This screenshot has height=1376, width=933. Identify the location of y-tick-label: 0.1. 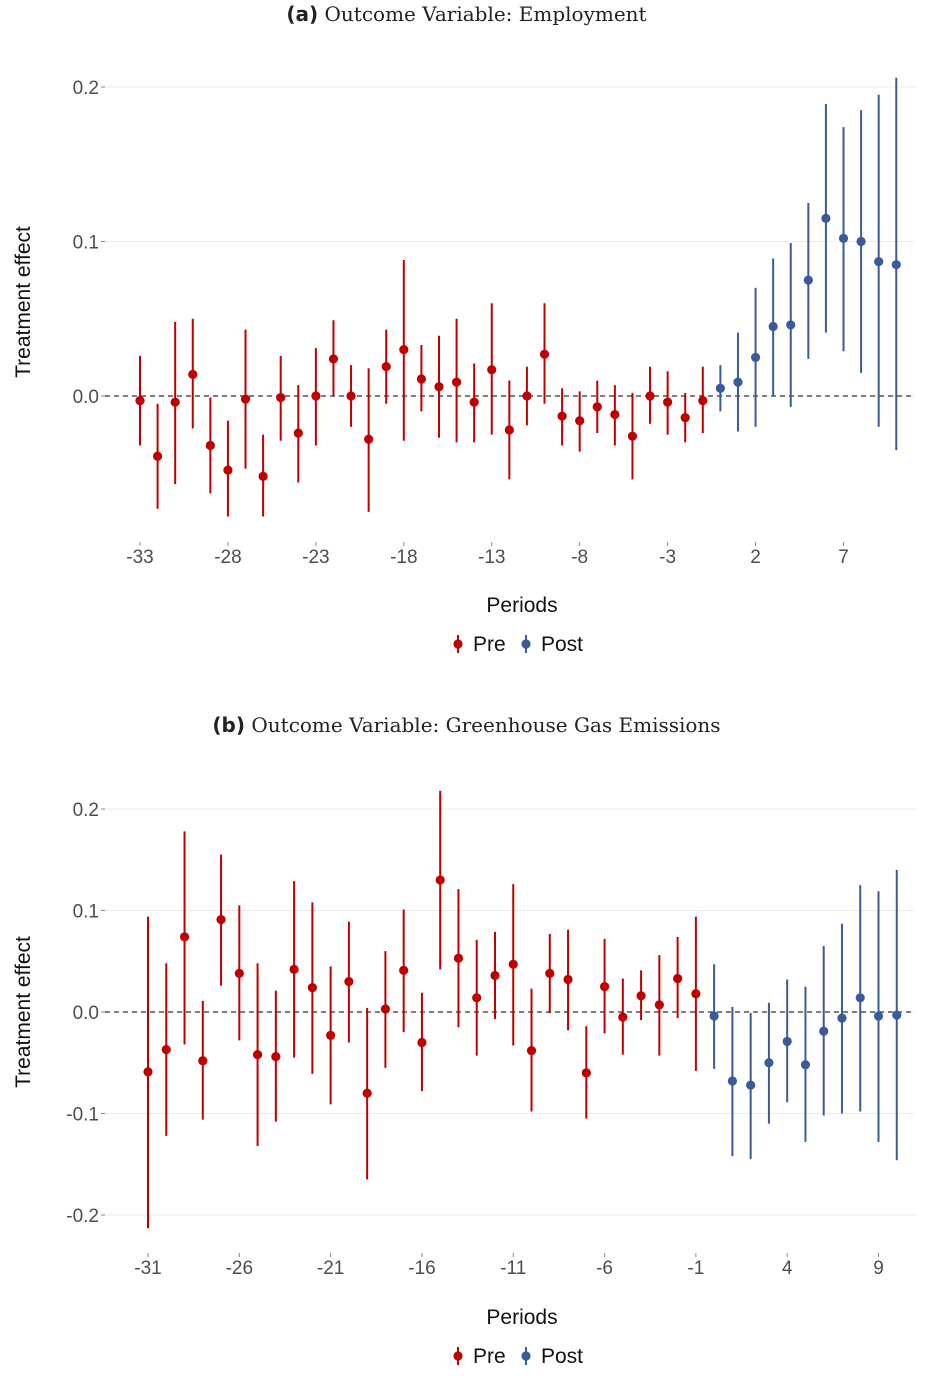
(86, 243).